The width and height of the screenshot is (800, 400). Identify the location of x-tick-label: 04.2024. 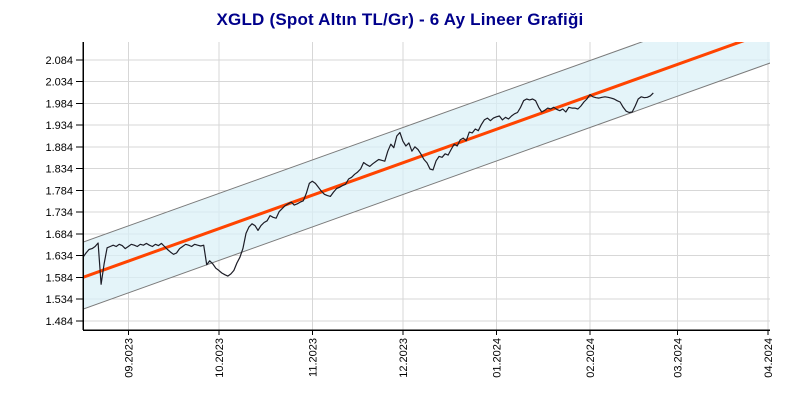
(769, 358).